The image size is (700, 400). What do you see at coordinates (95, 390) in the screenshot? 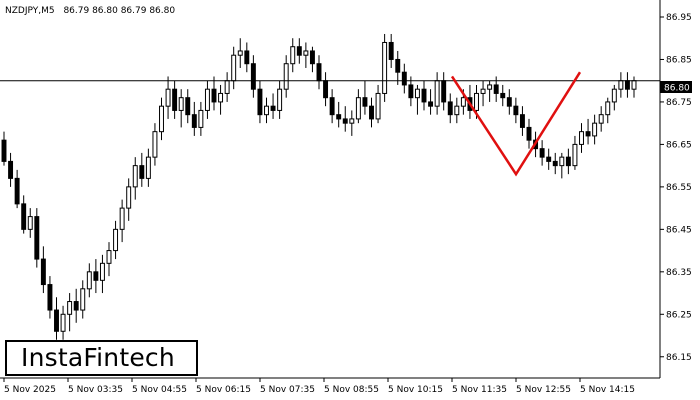
I see `time-tick-label: 5 Nov 03:35` at bounding box center [95, 390].